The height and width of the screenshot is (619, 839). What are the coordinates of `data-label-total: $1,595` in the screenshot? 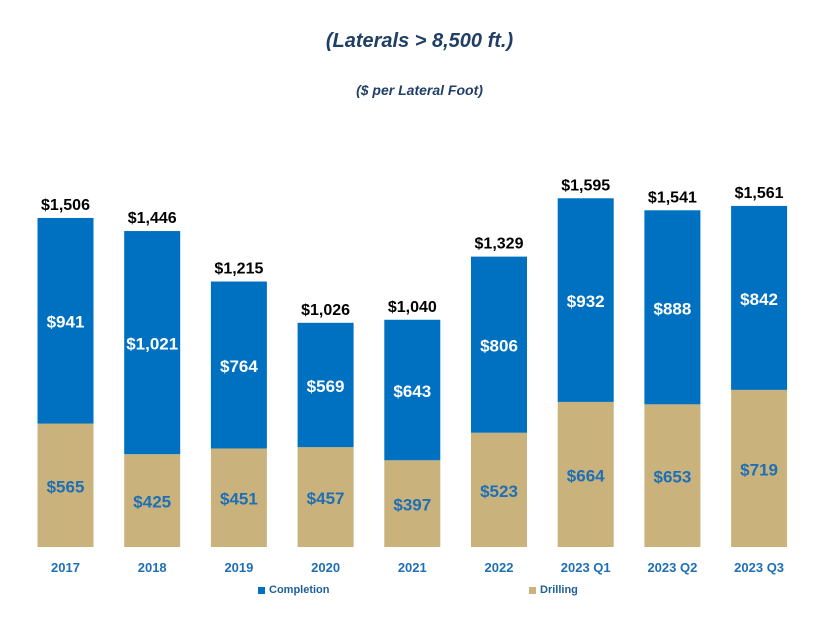 It's located at (585, 185).